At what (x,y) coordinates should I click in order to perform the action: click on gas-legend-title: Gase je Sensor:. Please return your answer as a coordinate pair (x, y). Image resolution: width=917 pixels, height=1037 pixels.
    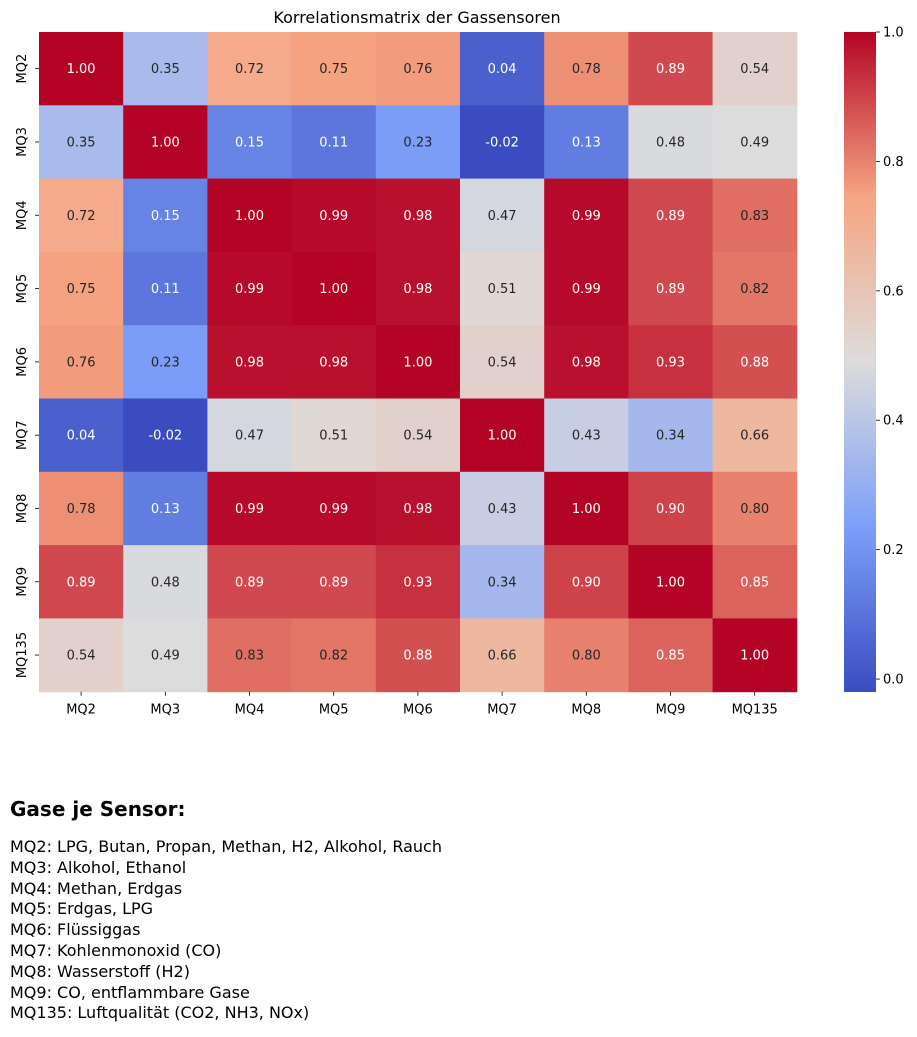
    Looking at the image, I should click on (98, 809).